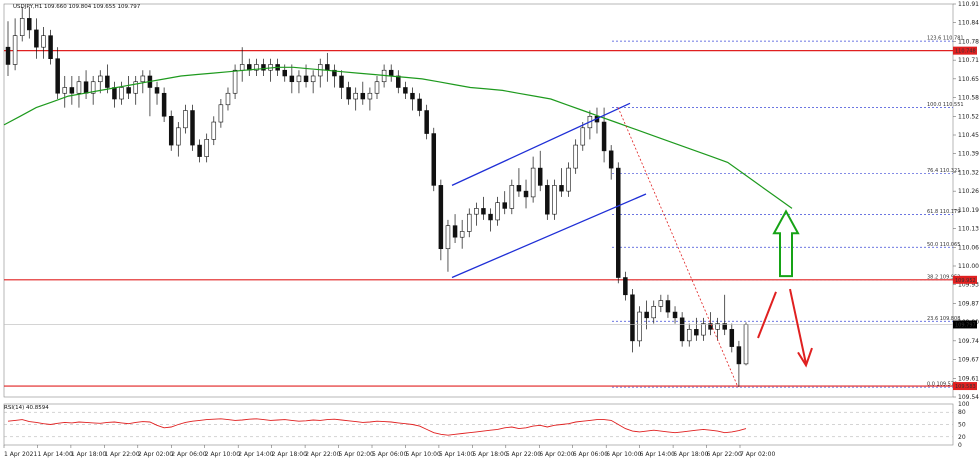 The width and height of the screenshot is (979, 460). What do you see at coordinates (962, 412) in the screenshot?
I see `rsi-tick-label: 80` at bounding box center [962, 412].